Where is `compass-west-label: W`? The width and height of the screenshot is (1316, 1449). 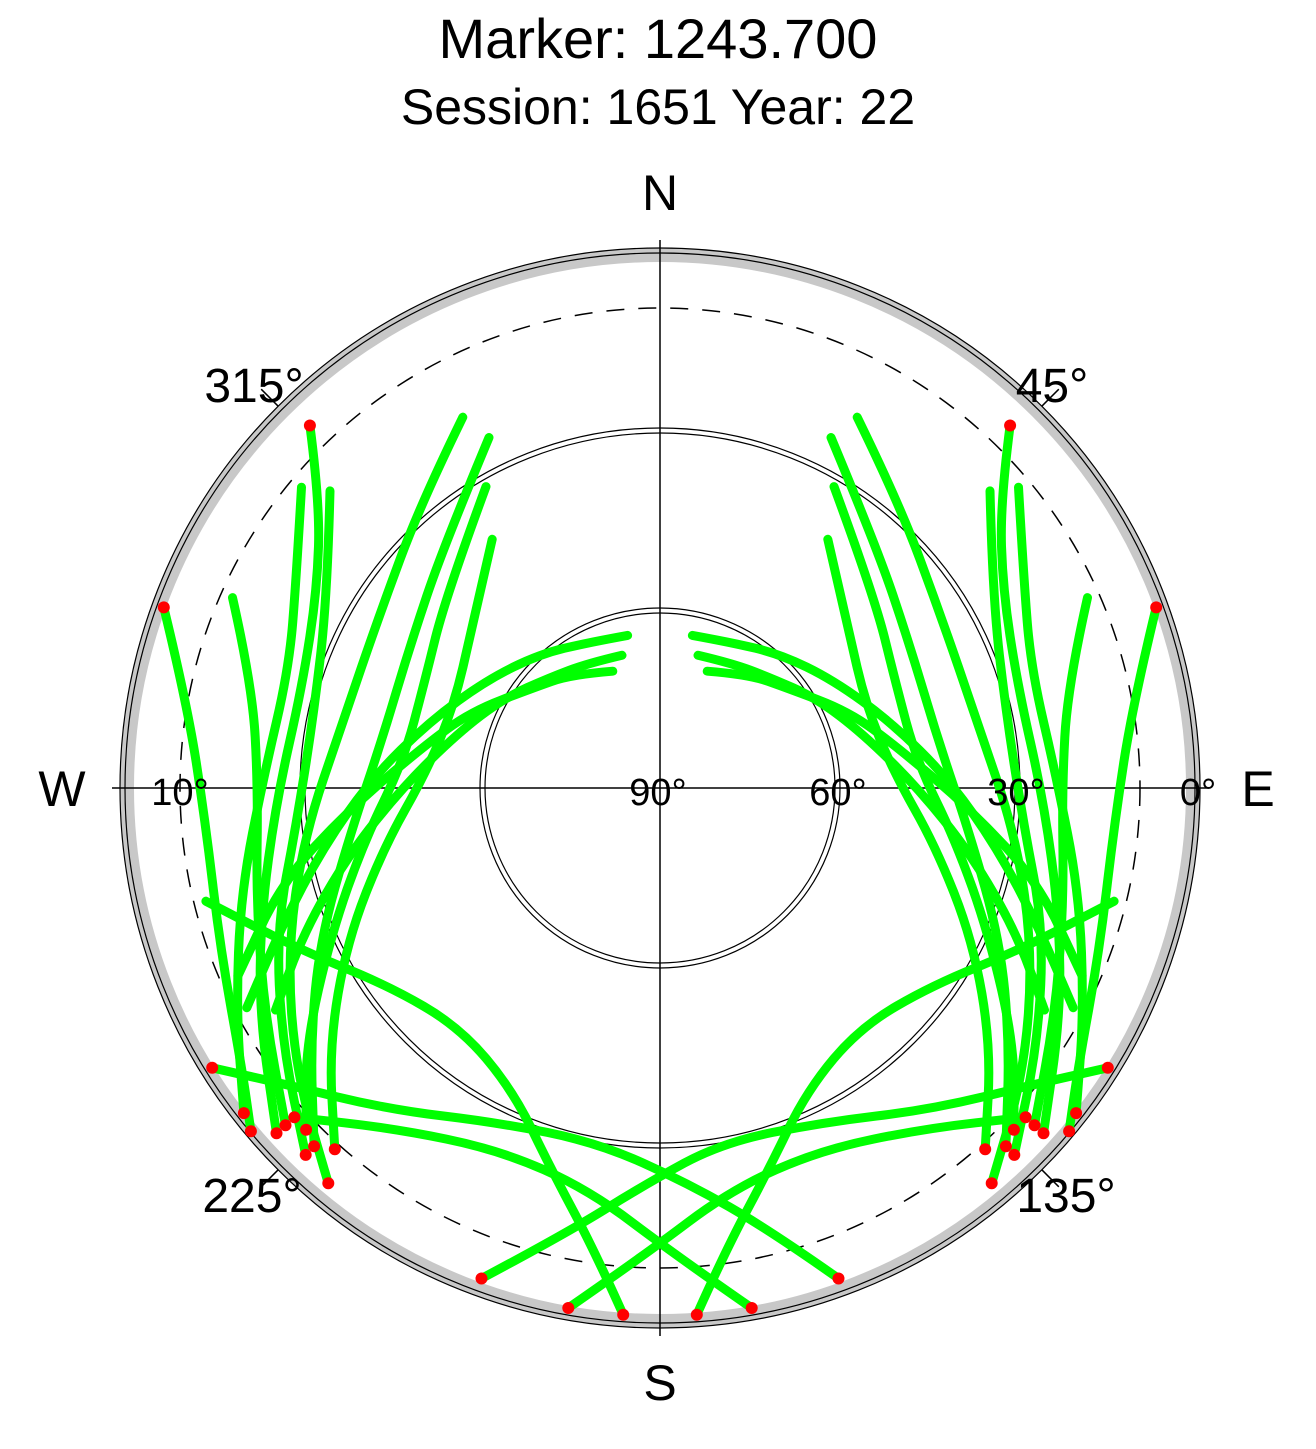
compass-west-label: W is located at coordinates (62, 789).